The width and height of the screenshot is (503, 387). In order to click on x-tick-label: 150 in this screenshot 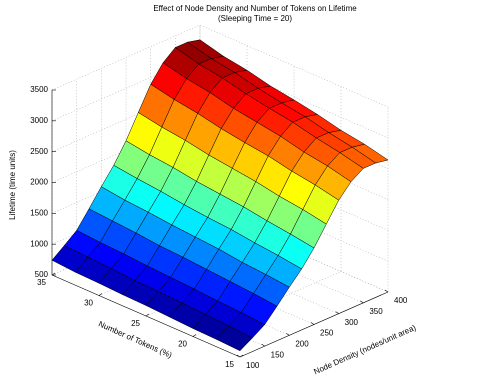, I will do `click(278, 354)`.